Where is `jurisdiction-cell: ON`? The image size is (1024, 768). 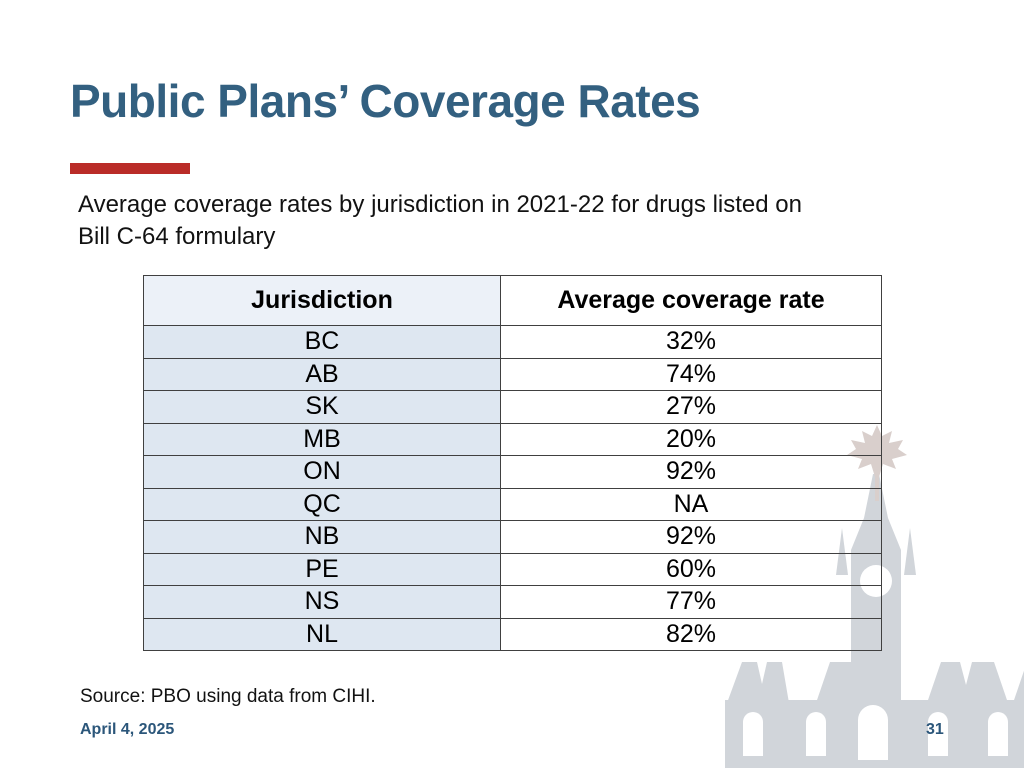 jurisdiction-cell: ON is located at coordinates (322, 472).